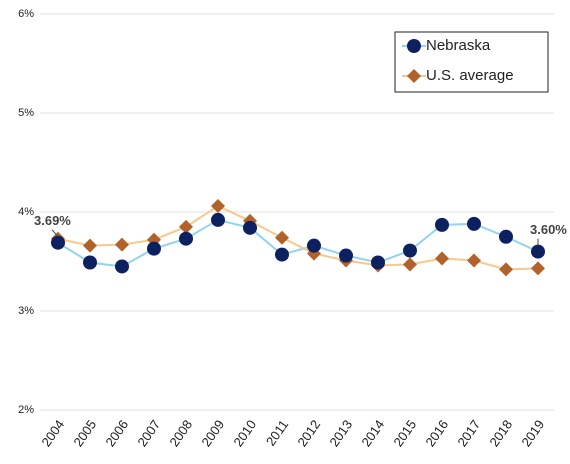  Describe the element at coordinates (212, 433) in the screenshot. I see `x-tick-label: 2009` at that location.